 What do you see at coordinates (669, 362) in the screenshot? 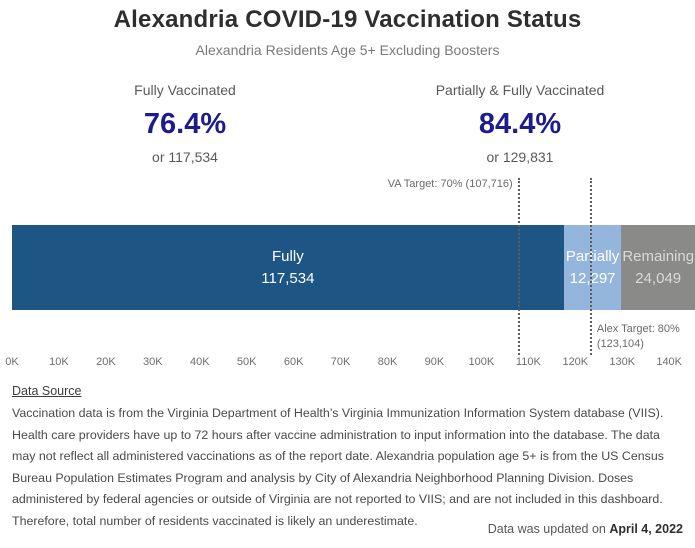
I see `x-axis-tick: 140K` at bounding box center [669, 362].